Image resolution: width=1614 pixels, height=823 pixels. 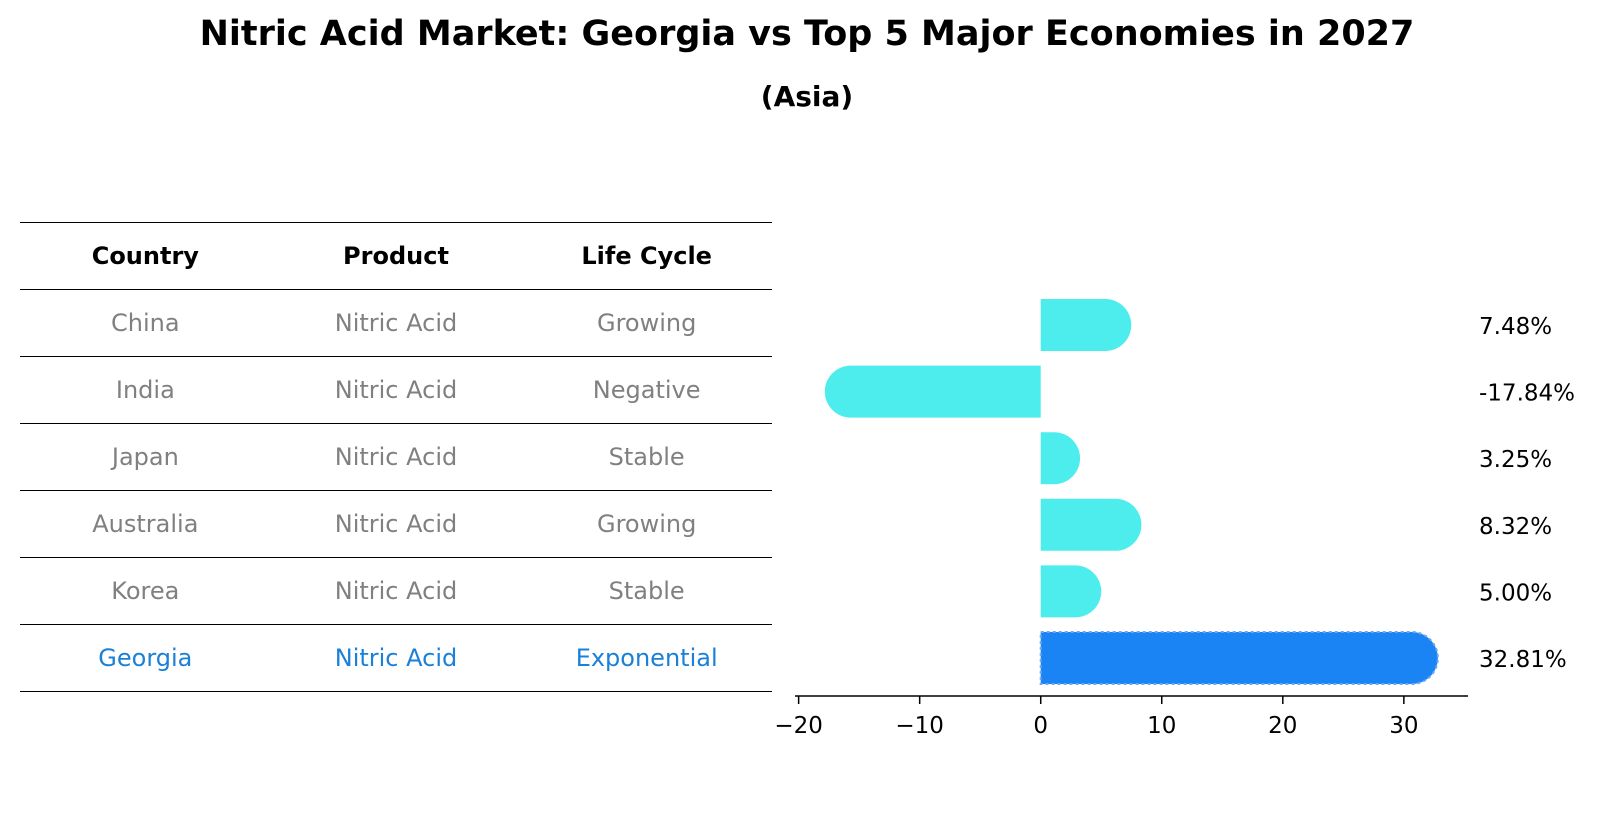 I want to click on x-tick-label: 0, so click(x=1040, y=726).